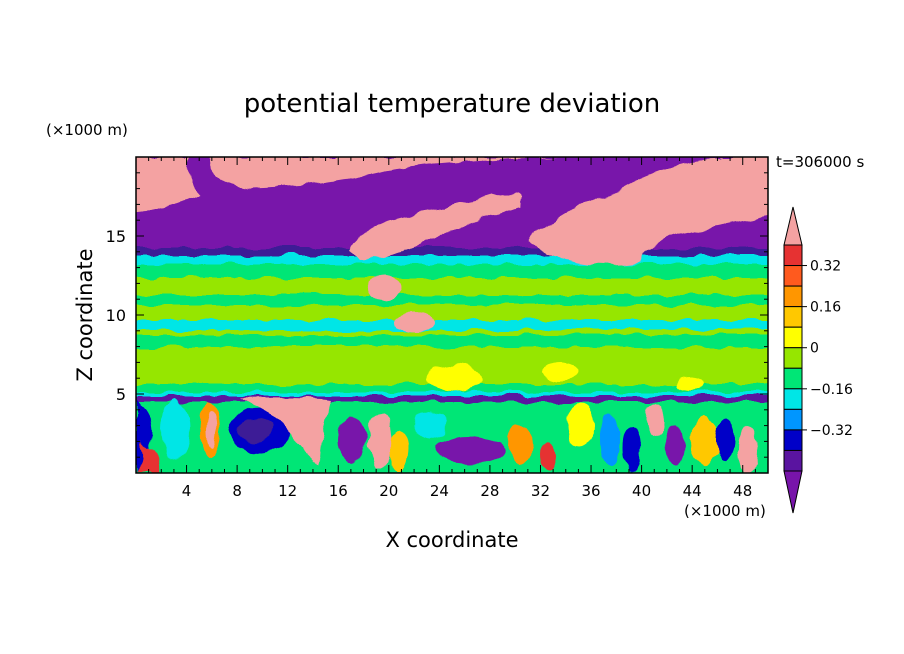  I want to click on x-tick-label: 40, so click(641, 491).